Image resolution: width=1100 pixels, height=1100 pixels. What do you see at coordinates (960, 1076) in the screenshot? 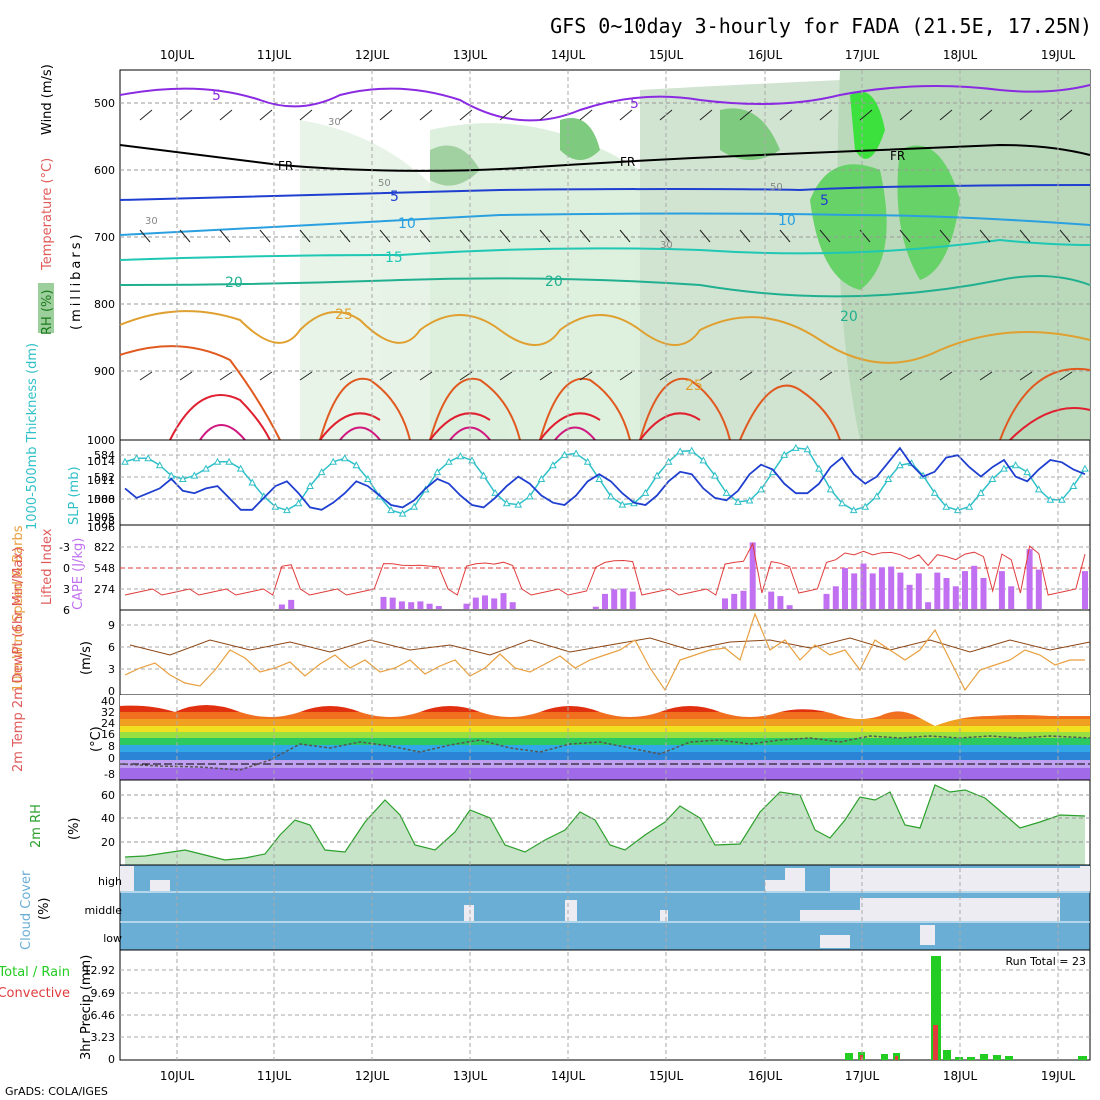
I see `date-label-bottom: 18JUL` at bounding box center [960, 1076].